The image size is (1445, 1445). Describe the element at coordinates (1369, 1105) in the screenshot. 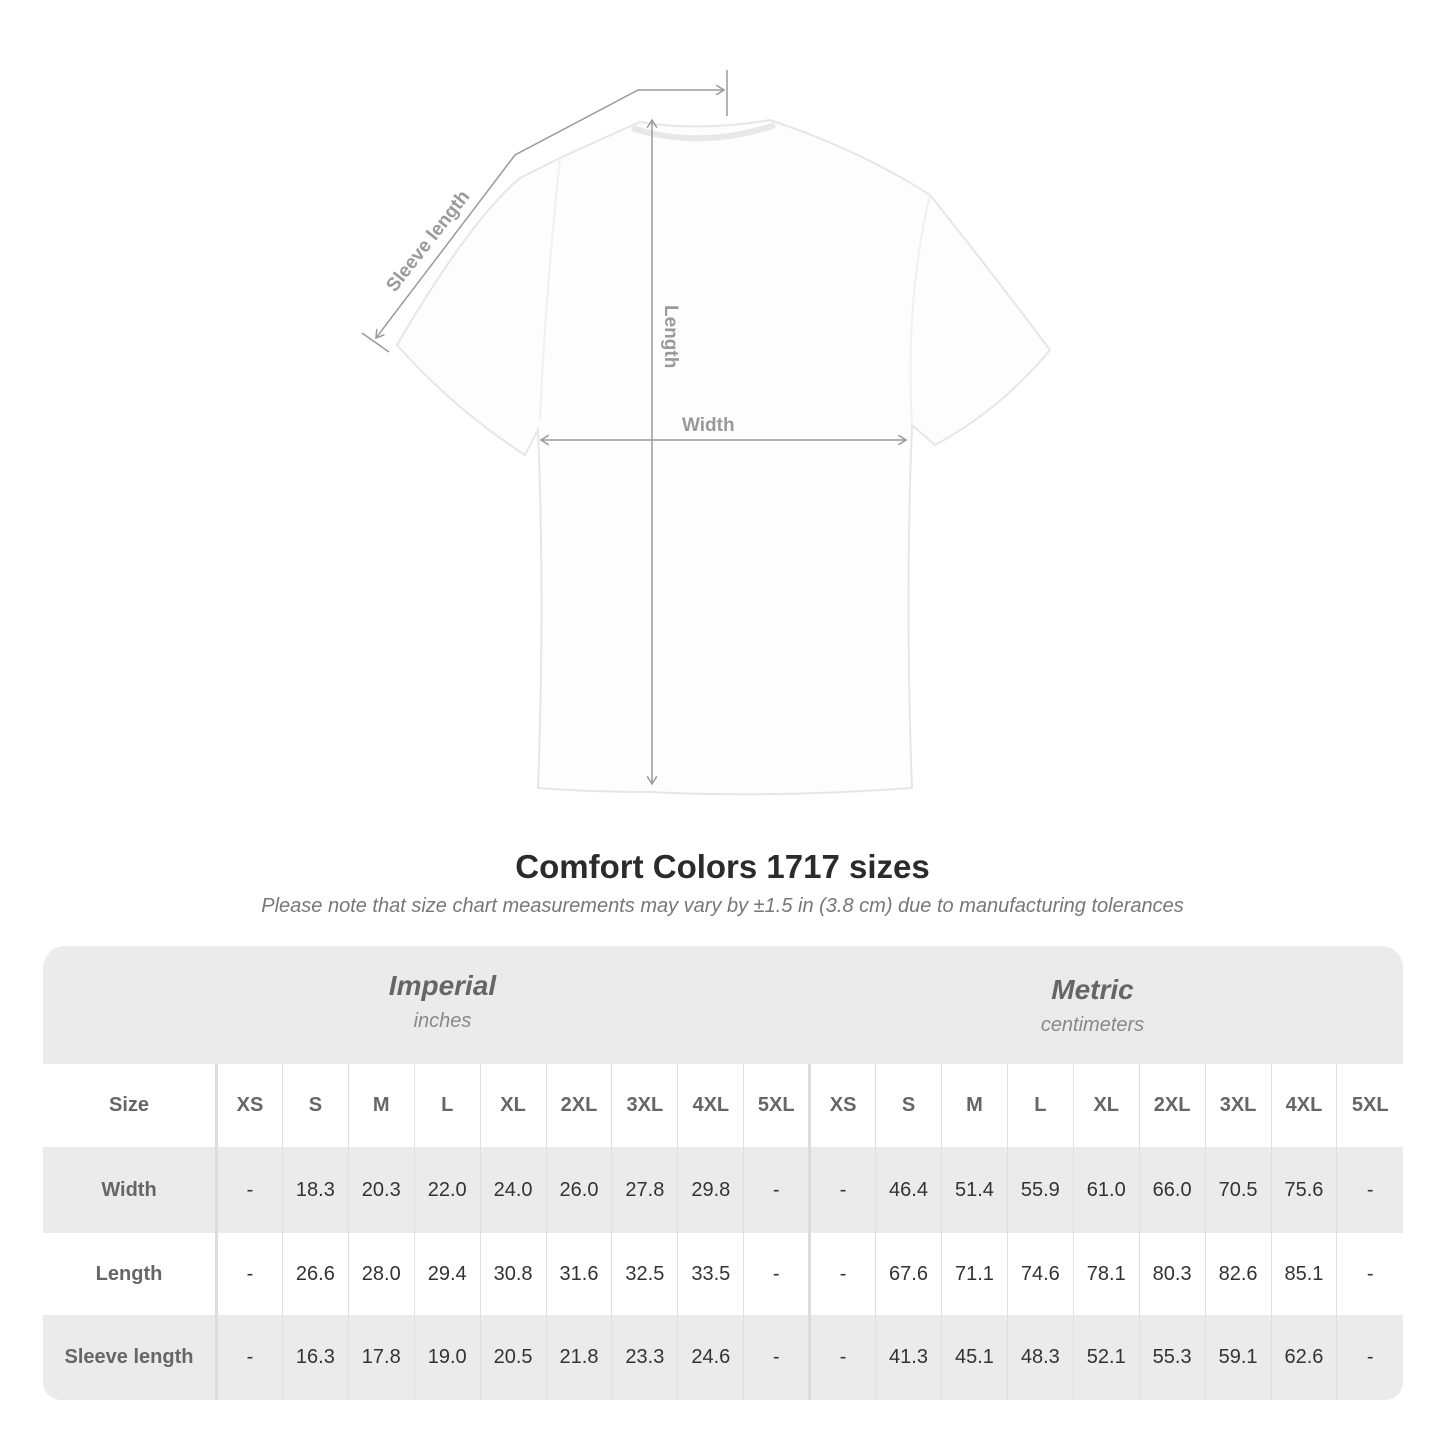

I see `size-header-metric: 5XL` at that location.